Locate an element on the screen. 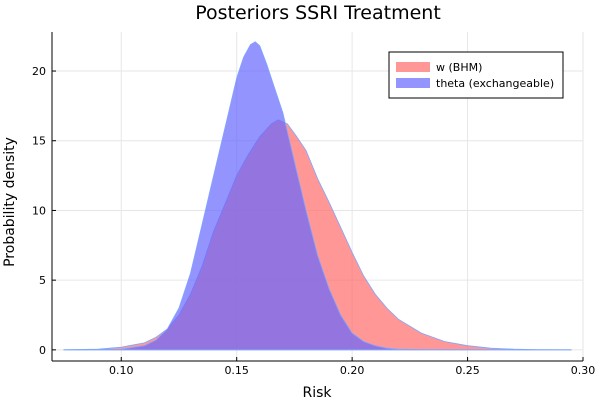 This screenshot has width=600, height=400. legend-label-1: theta (exchangeable) is located at coordinates (495, 83).